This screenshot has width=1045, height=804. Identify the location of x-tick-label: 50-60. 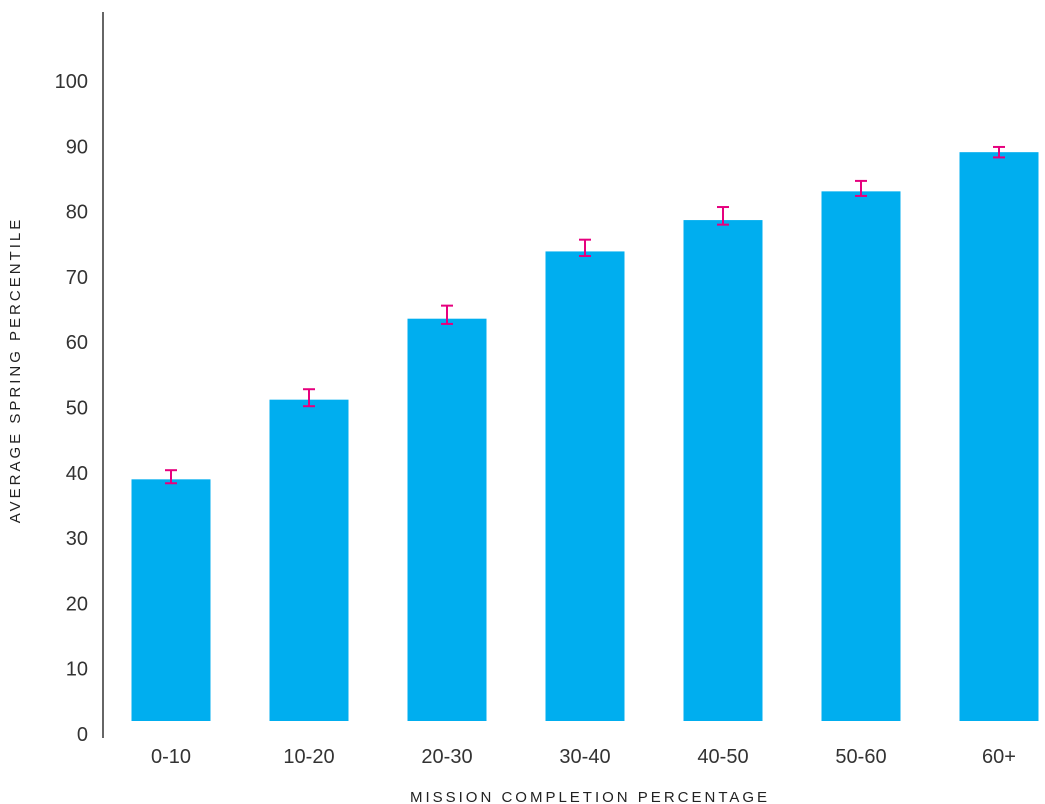
(860, 757).